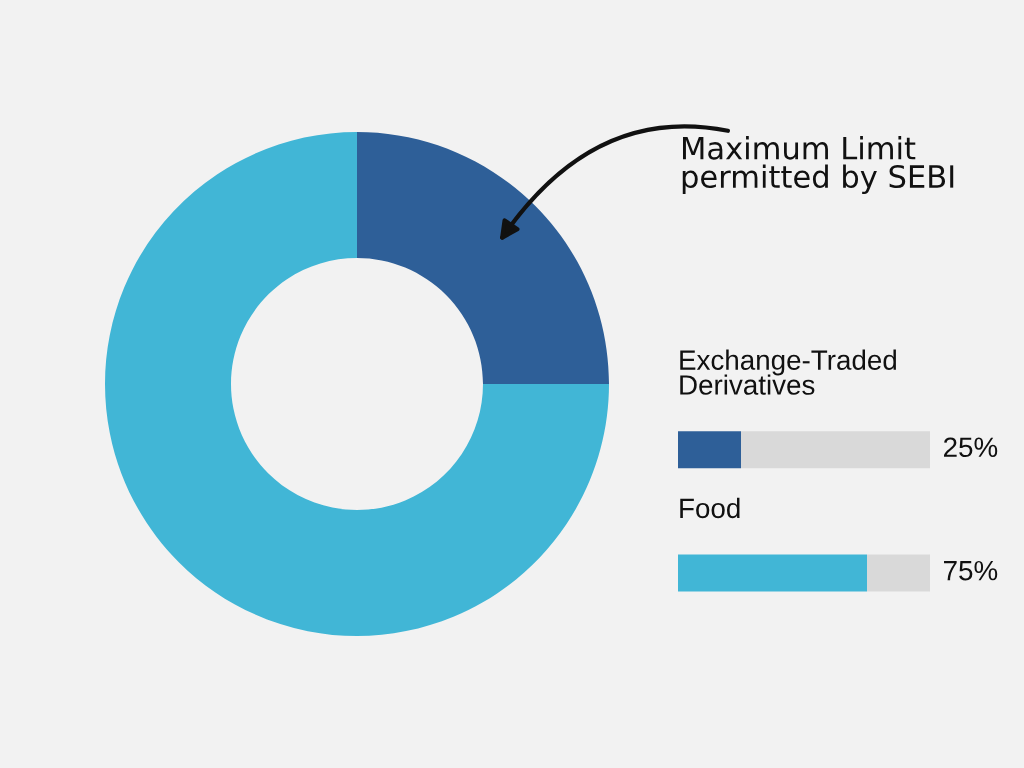 This screenshot has height=768, width=1024. I want to click on y-tick-label: Food, so click(710, 508).